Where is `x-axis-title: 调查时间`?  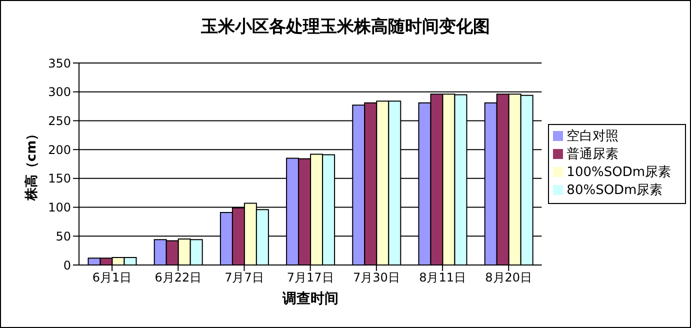 x-axis-title: 调查时间 is located at coordinates (309, 299).